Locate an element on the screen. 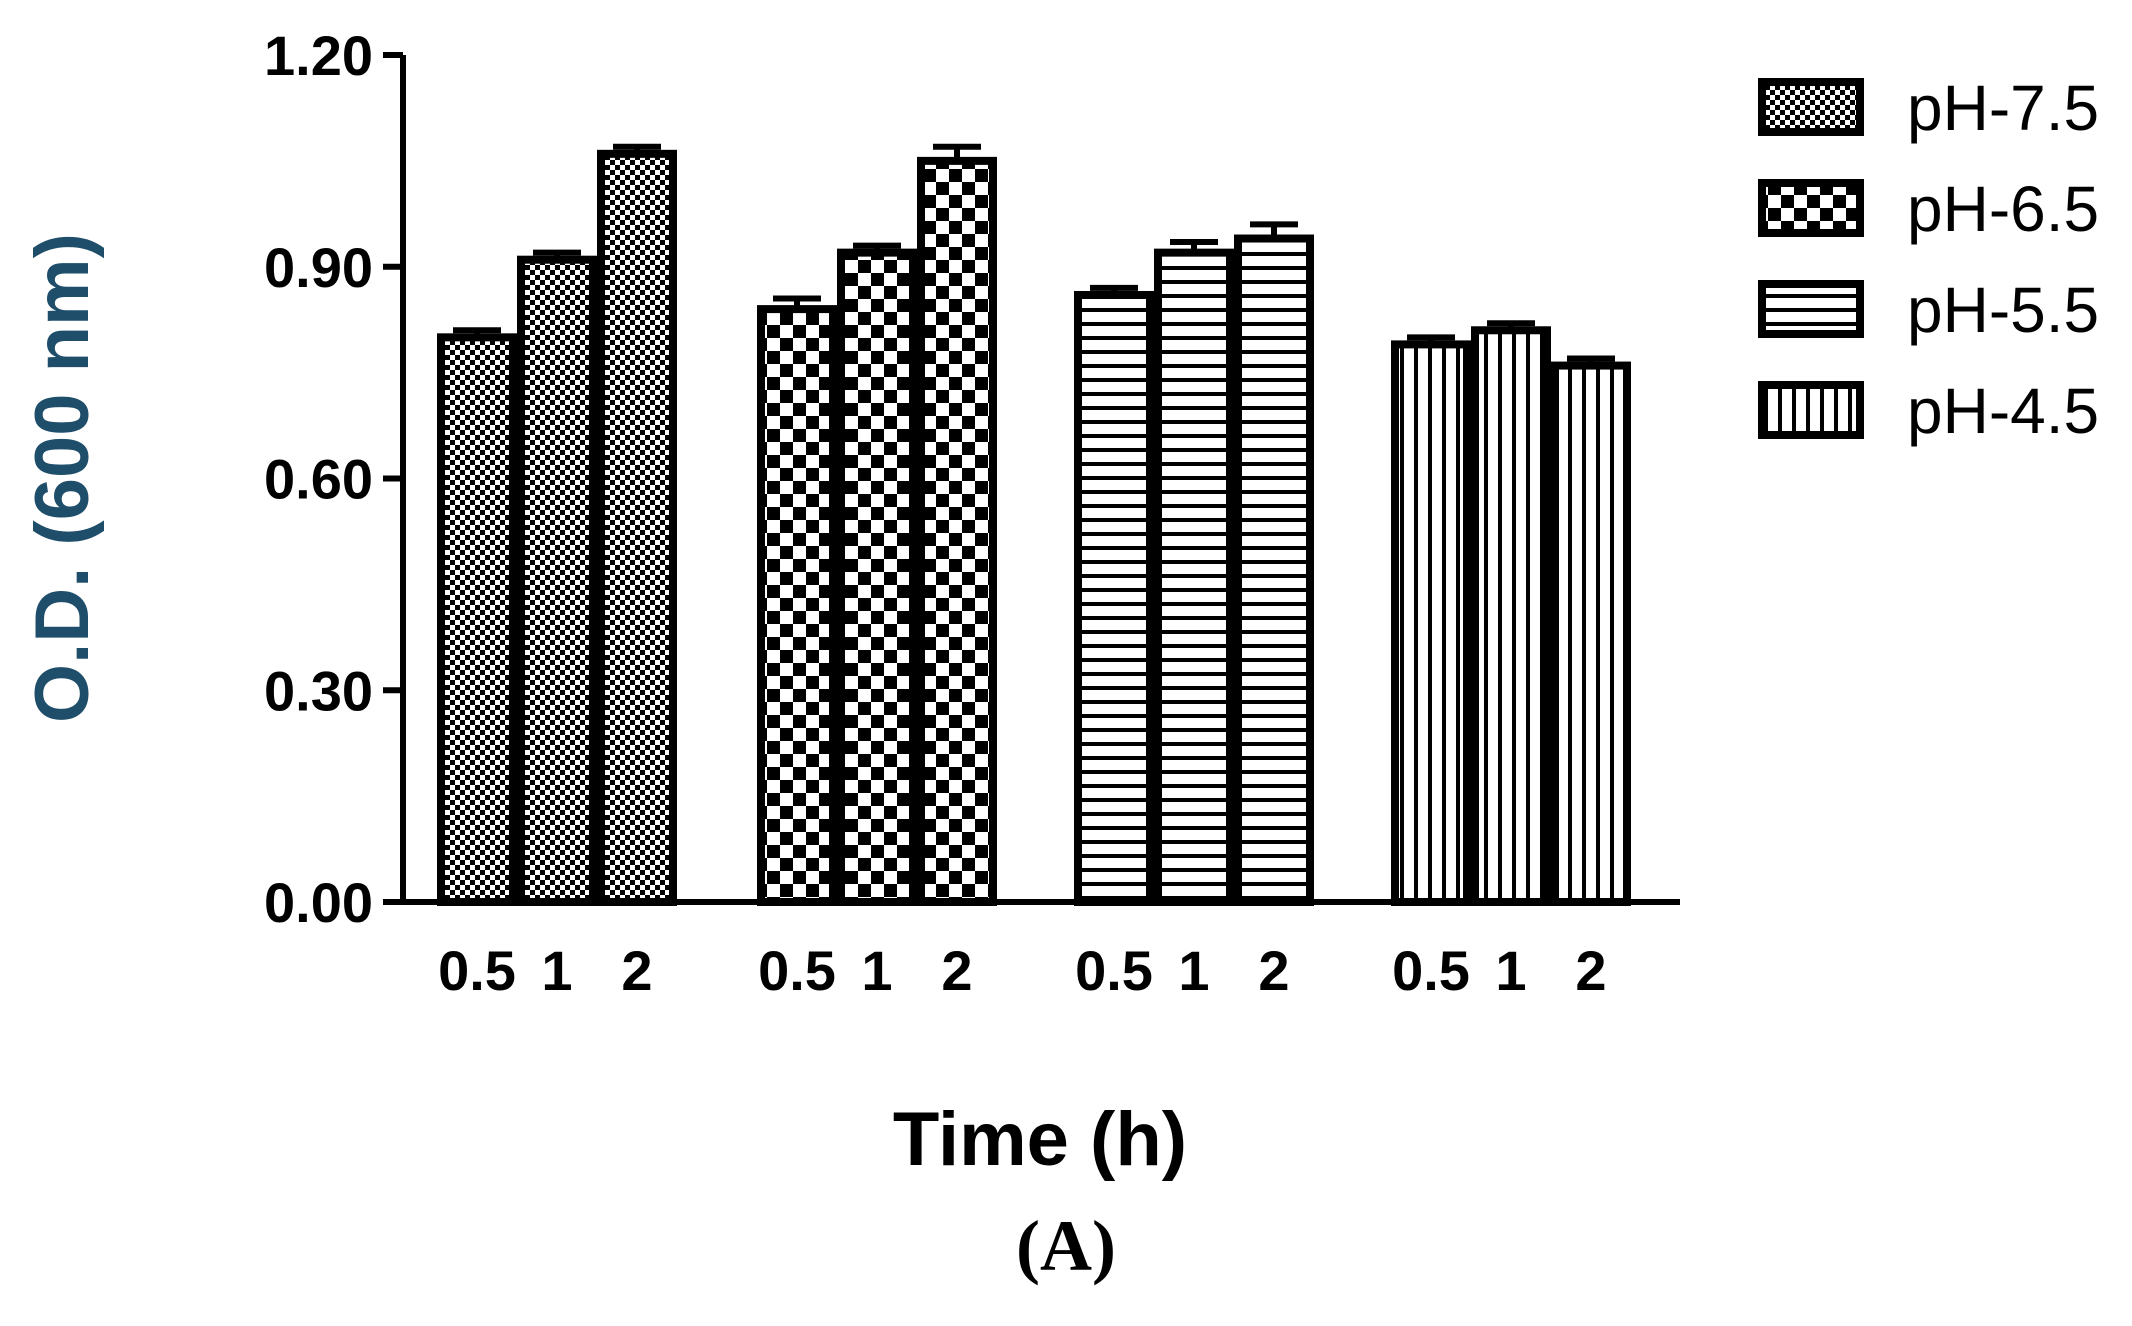 This screenshot has width=2132, height=1326. bar-group-pH-7.5 is located at coordinates (557, 525).